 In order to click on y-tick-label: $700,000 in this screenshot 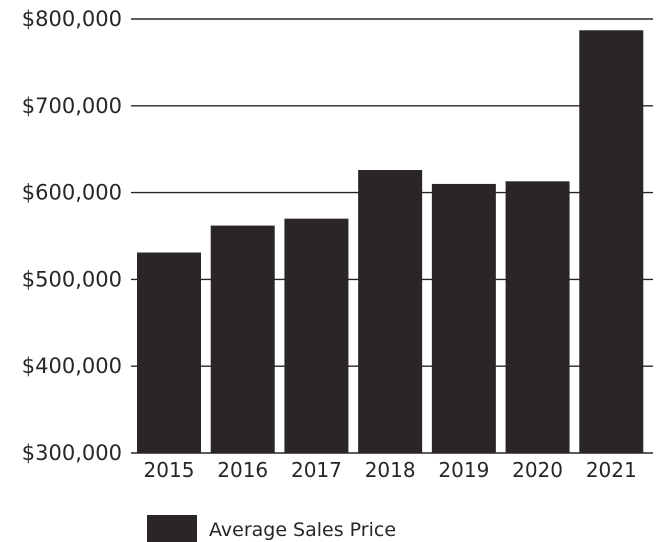, I will do `click(72, 106)`.